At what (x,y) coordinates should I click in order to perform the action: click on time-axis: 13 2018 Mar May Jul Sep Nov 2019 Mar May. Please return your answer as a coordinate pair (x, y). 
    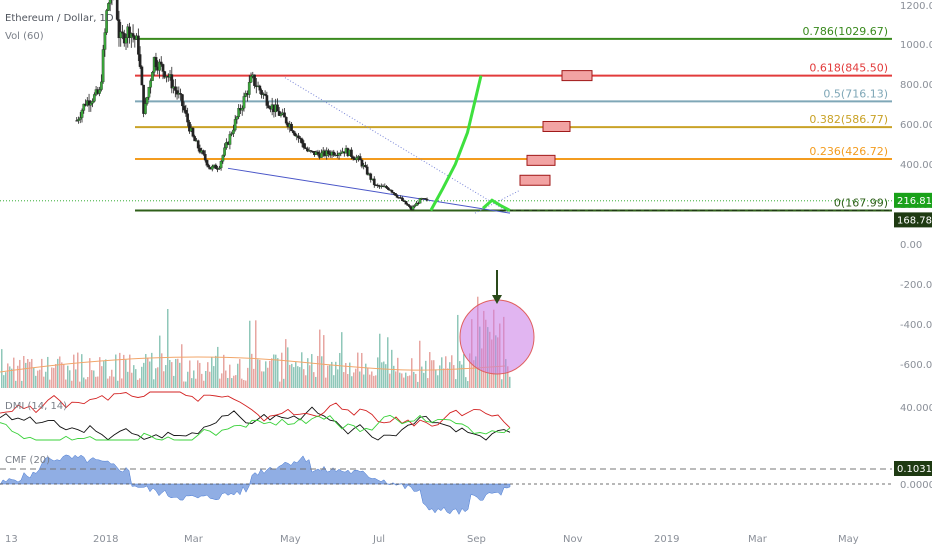
    Looking at the image, I should click on (432, 539).